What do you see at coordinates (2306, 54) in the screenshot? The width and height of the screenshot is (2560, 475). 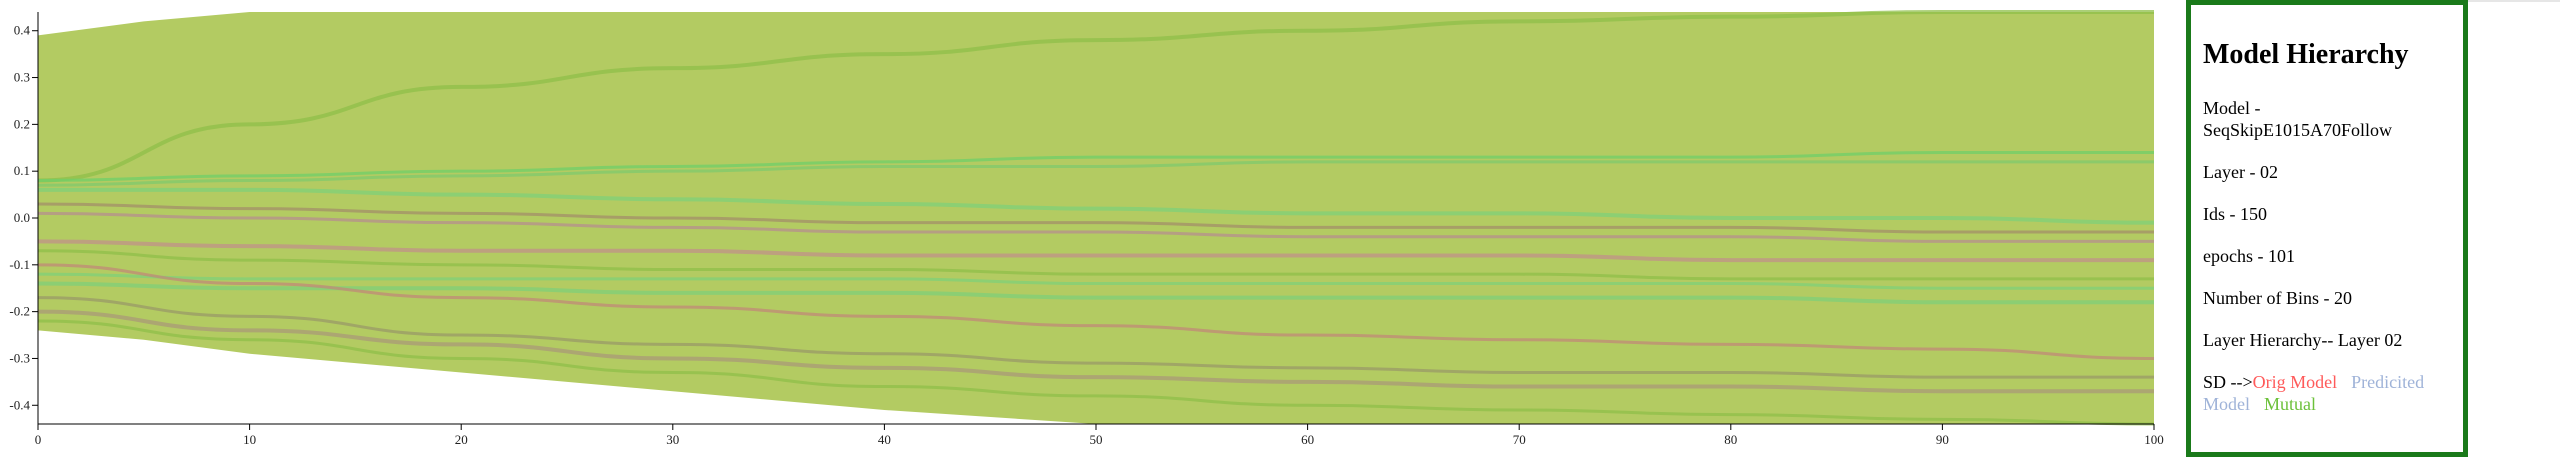 I see `panel-title: Model Hierarchy` at bounding box center [2306, 54].